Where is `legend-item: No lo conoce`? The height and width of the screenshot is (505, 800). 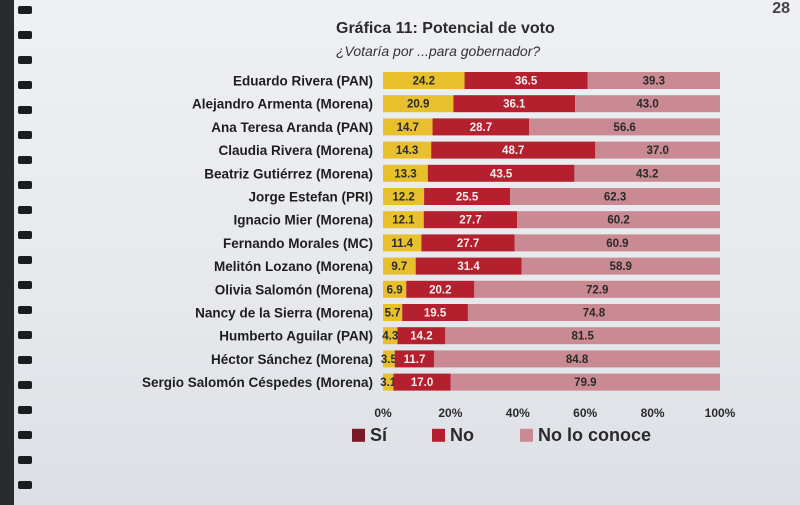 legend-item: No lo conoce is located at coordinates (585, 435).